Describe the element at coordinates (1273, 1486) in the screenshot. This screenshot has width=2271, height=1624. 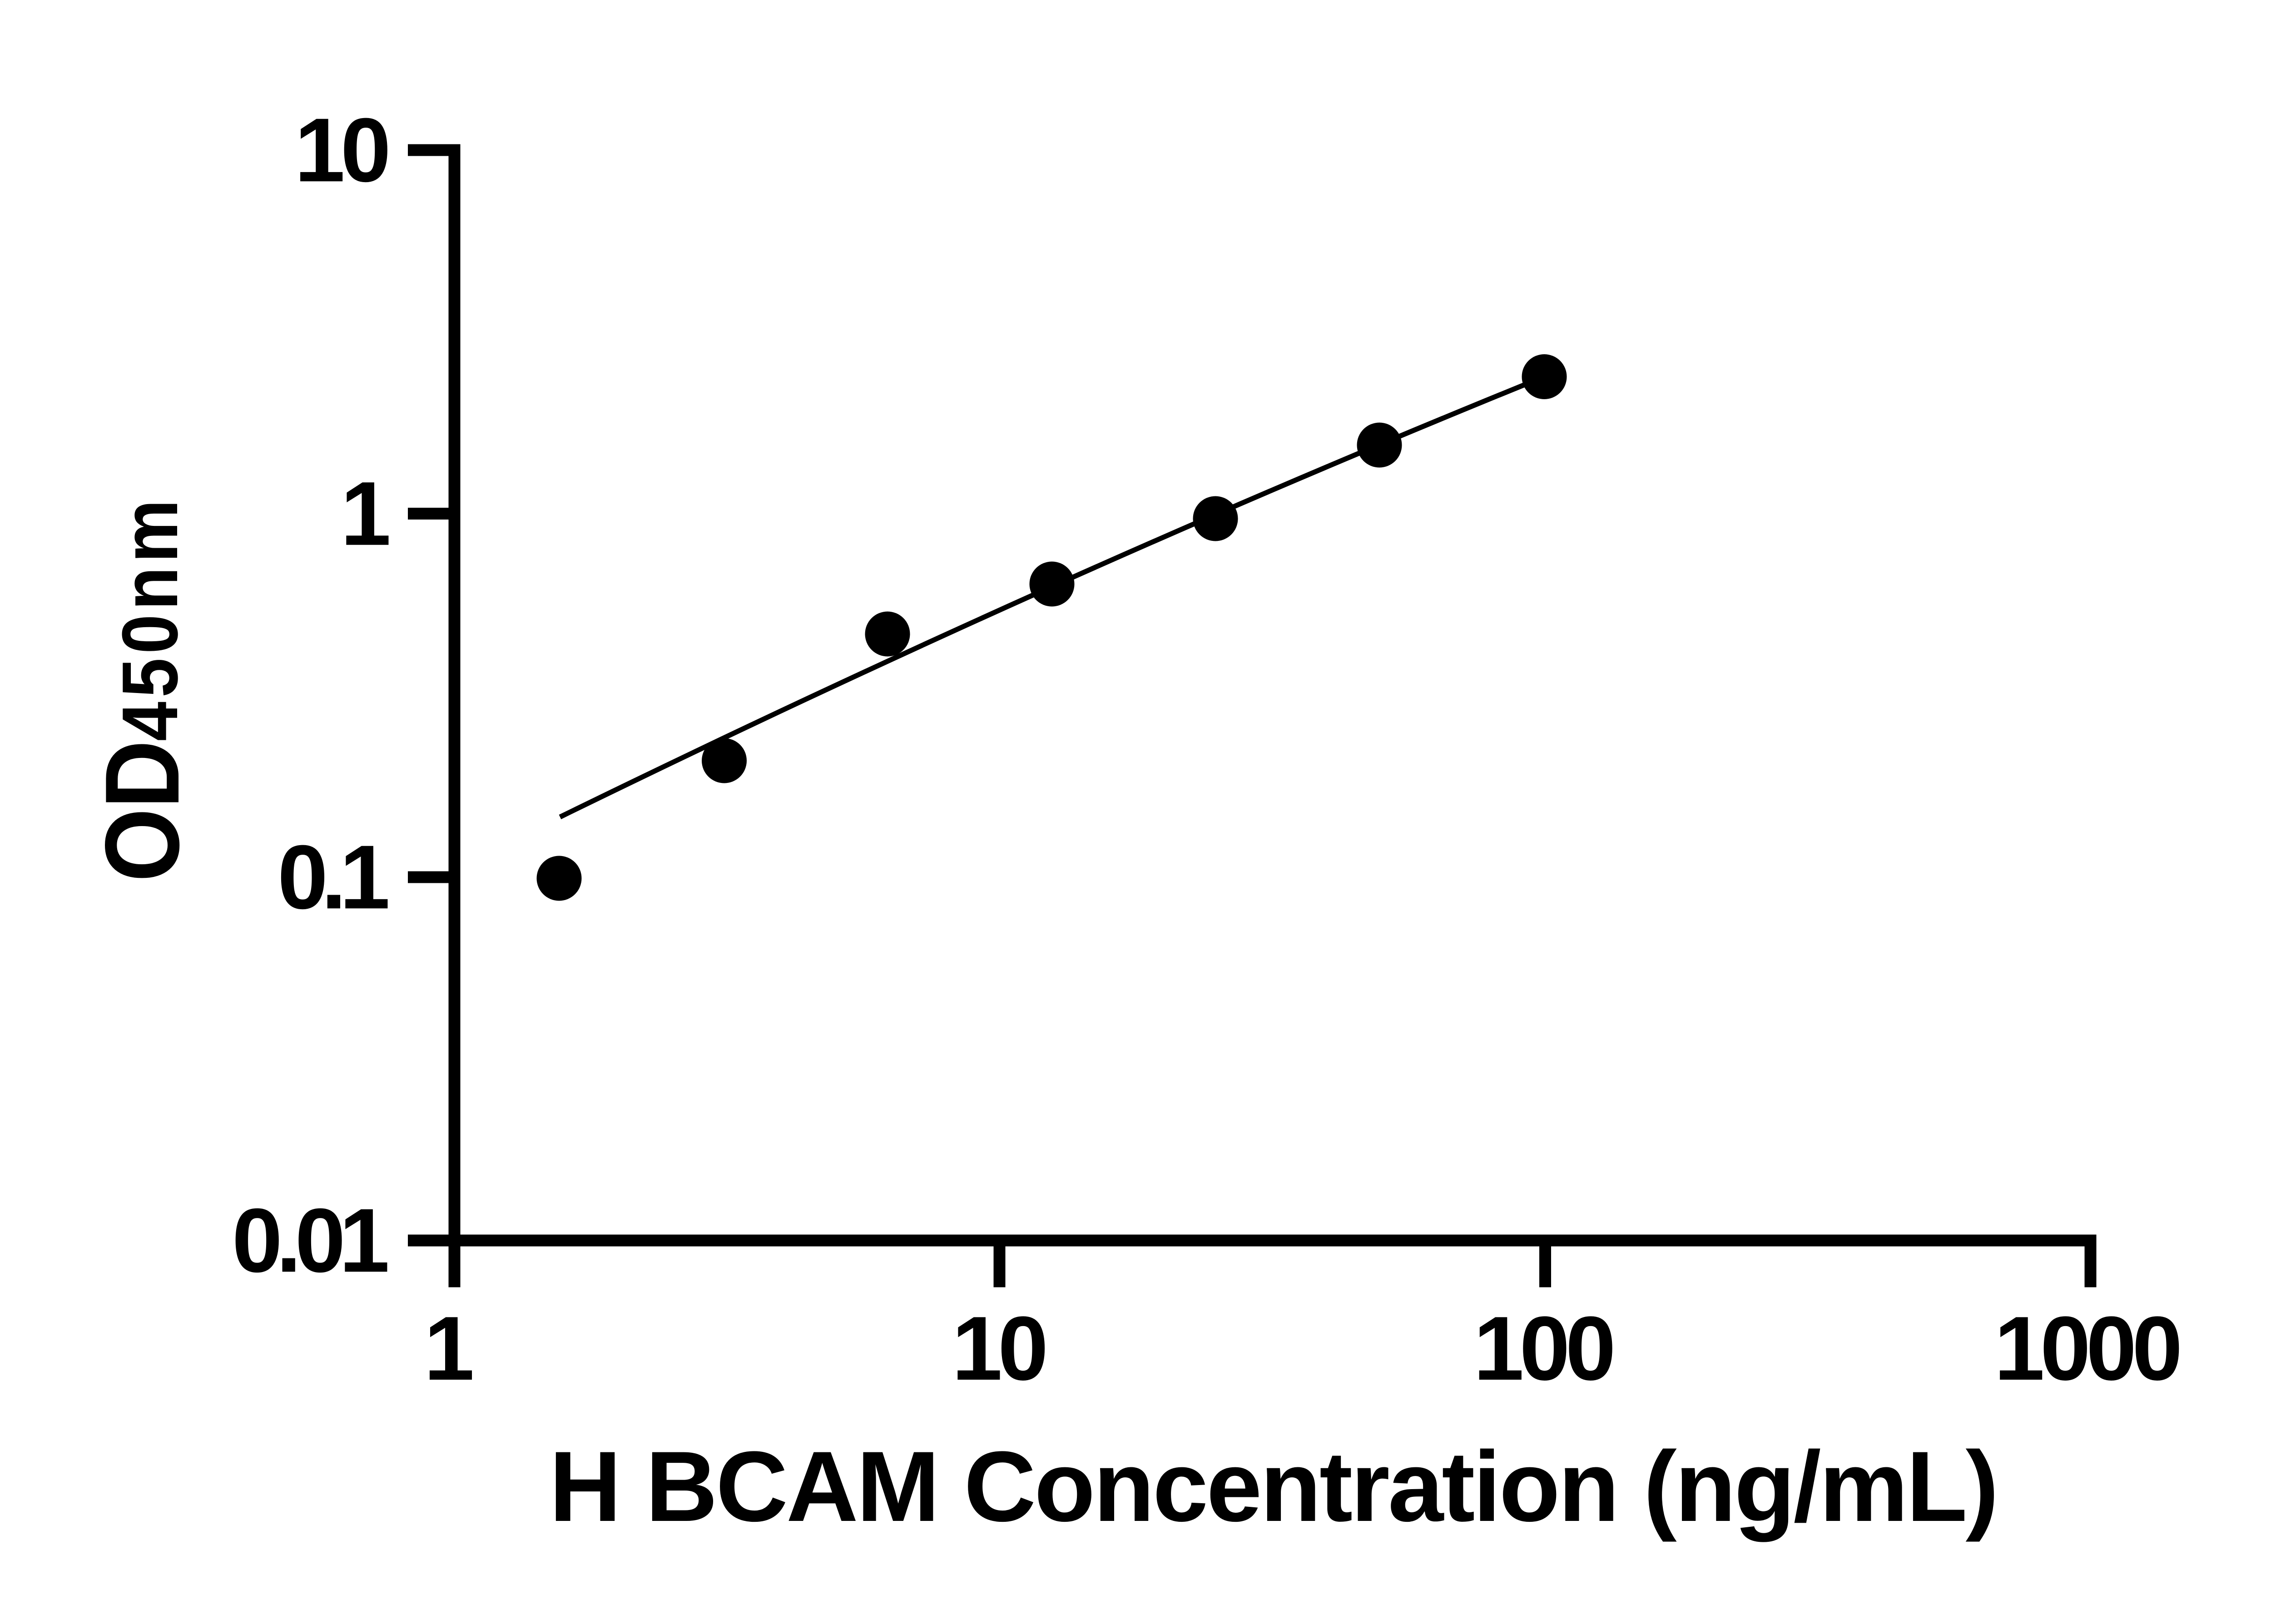
I see `svg-text: H BCAM Concentration (ng/mL)` at that location.